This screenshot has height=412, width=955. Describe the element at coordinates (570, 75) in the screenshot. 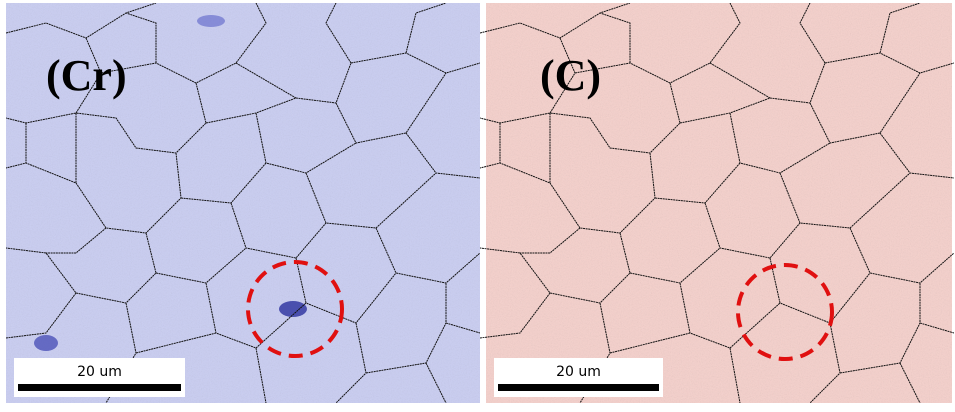

I see `panel-label: (C)` at that location.